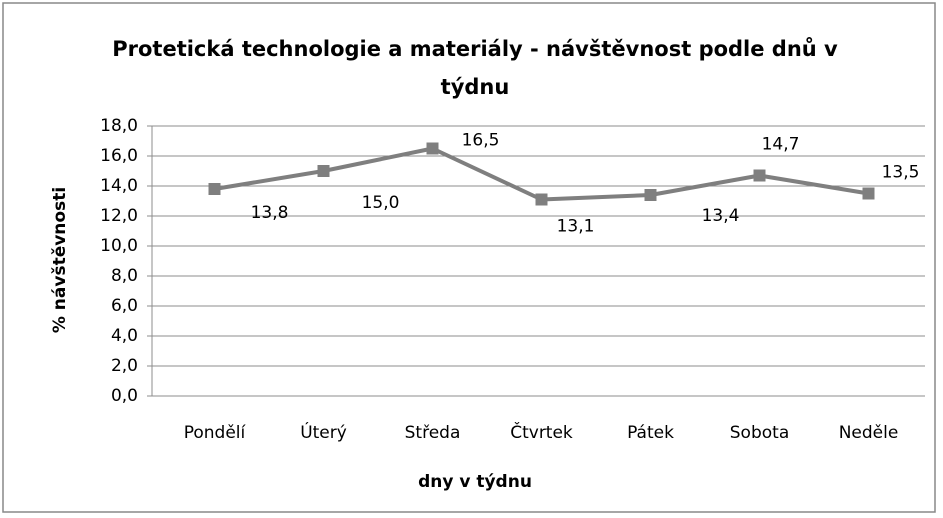  I want to click on x-tick-label: Čtvrtek, so click(541, 432).